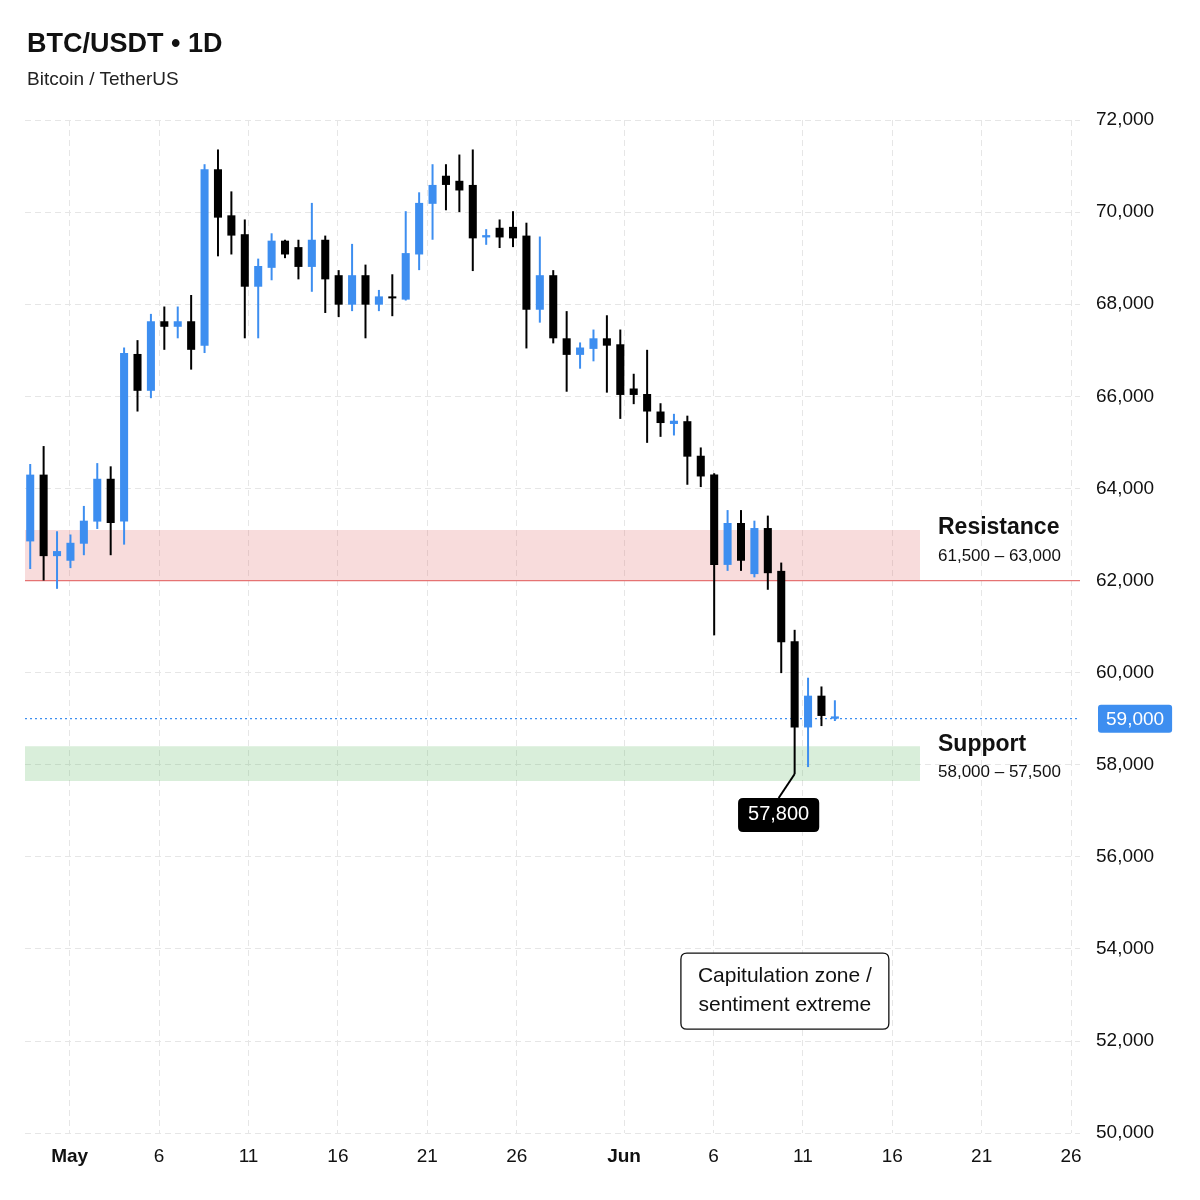 Image resolution: width=1200 pixels, height=1200 pixels. I want to click on chart-title: BTC/USDT • 1D, so click(125, 43).